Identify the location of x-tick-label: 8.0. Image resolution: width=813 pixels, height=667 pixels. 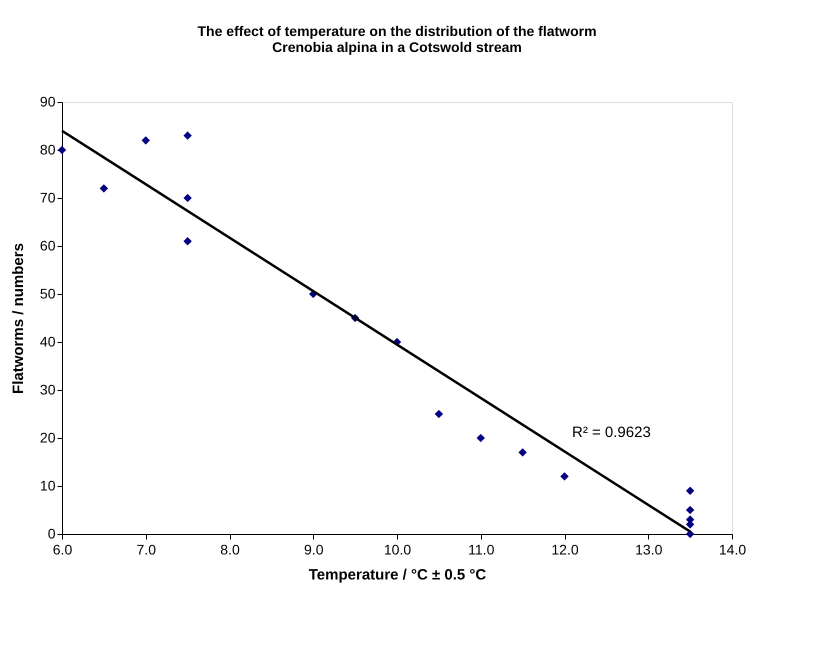
(230, 550).